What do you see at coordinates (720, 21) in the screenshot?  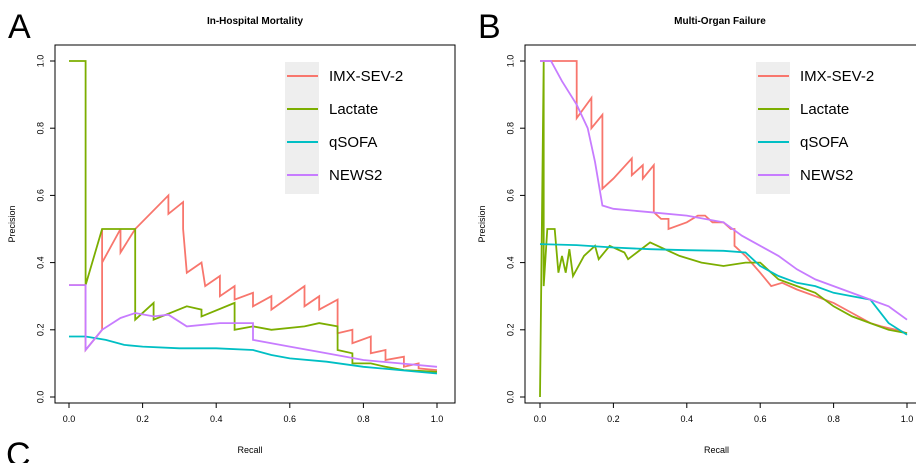 I see `chart-title: Multi-Organ Failure` at bounding box center [720, 21].